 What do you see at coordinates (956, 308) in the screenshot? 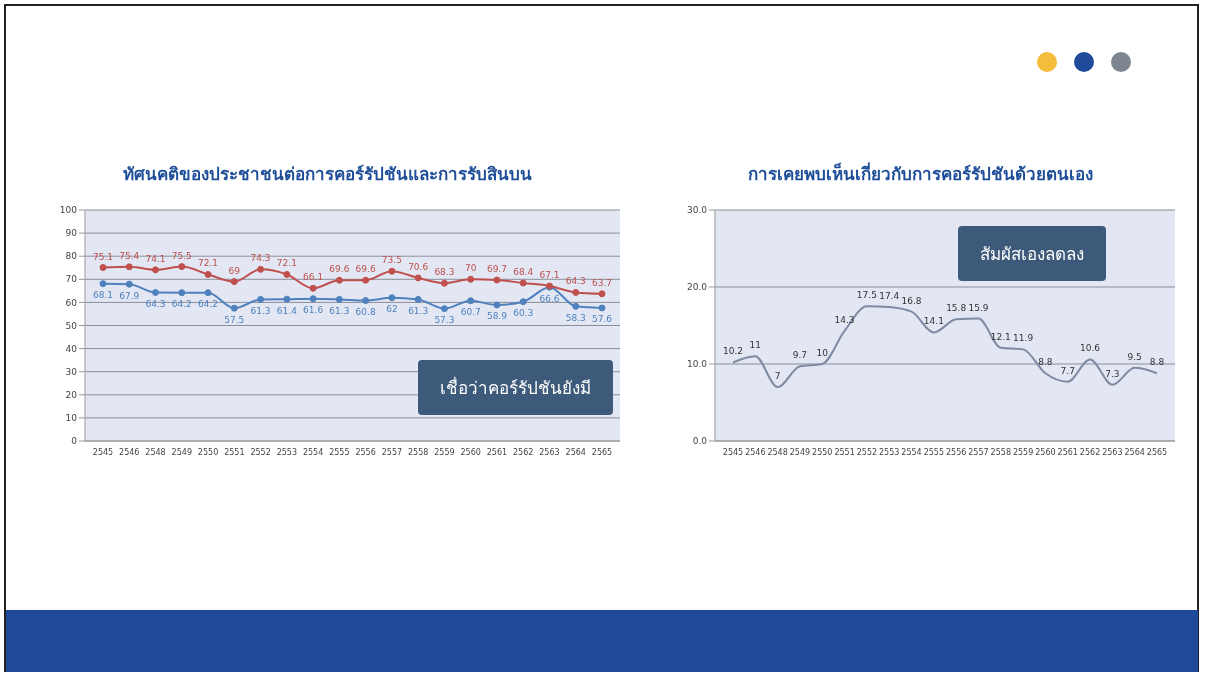
I see `data-label: 15.8` at bounding box center [956, 308].